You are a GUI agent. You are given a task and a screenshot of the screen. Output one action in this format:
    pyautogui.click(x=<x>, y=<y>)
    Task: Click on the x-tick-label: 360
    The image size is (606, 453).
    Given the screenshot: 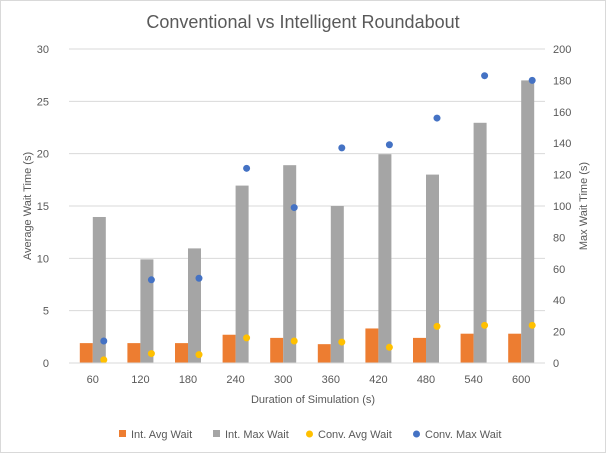 What is the action you would take?
    pyautogui.click(x=331, y=380)
    